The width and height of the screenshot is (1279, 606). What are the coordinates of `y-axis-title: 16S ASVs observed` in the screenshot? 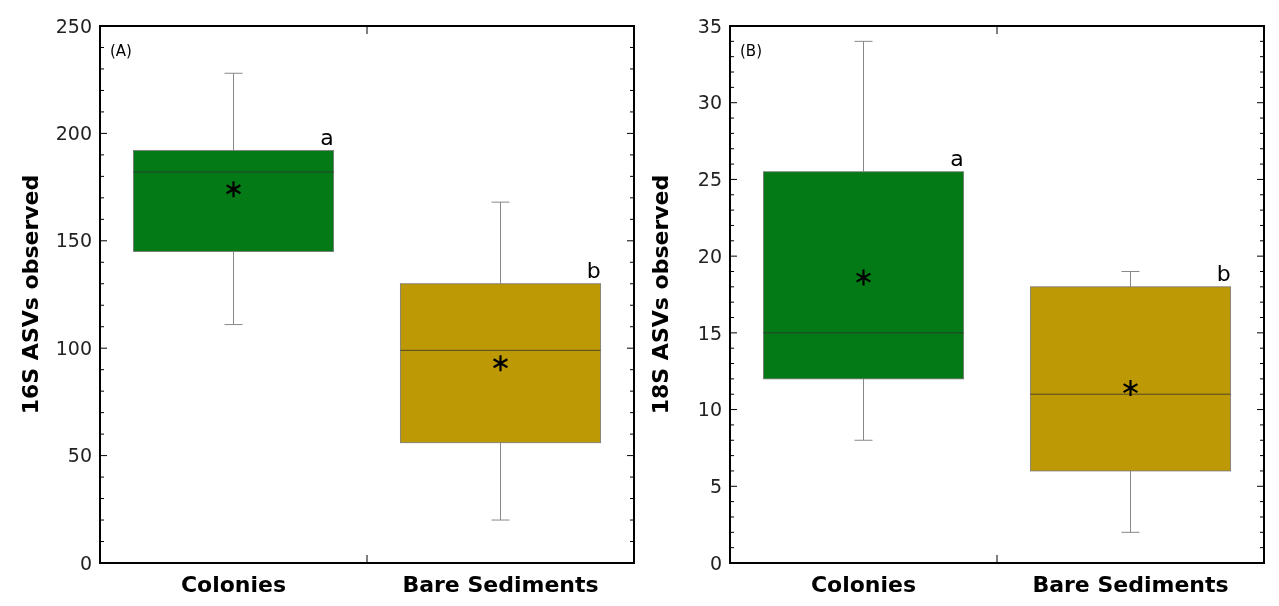 It's located at (30, 294).